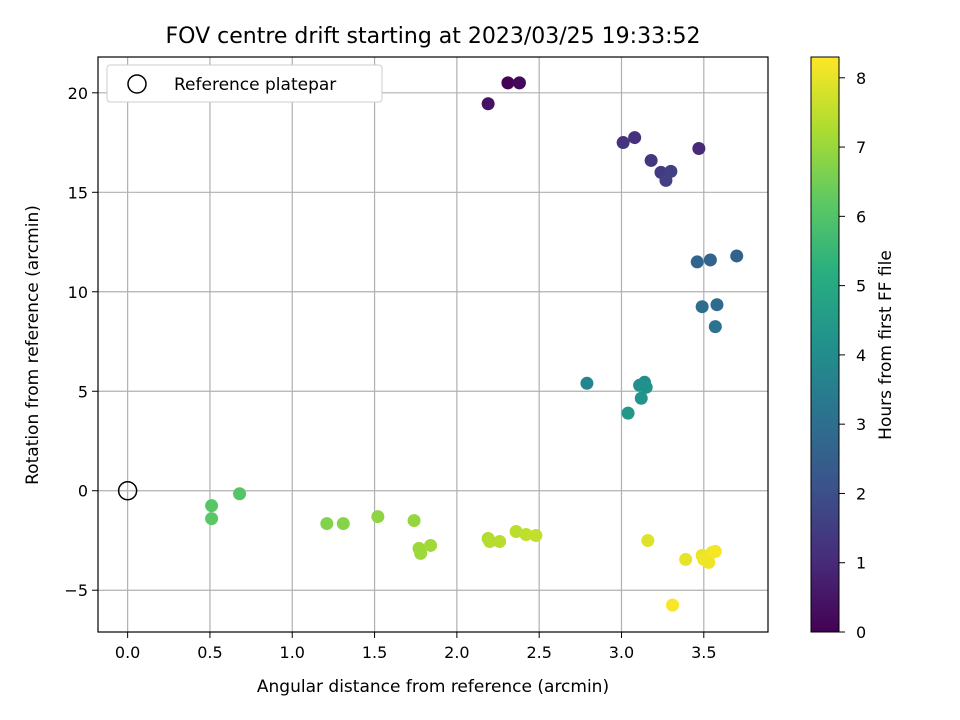 The width and height of the screenshot is (960, 720). What do you see at coordinates (861, 216) in the screenshot?
I see `colorbar-tick-label: 6` at bounding box center [861, 216].